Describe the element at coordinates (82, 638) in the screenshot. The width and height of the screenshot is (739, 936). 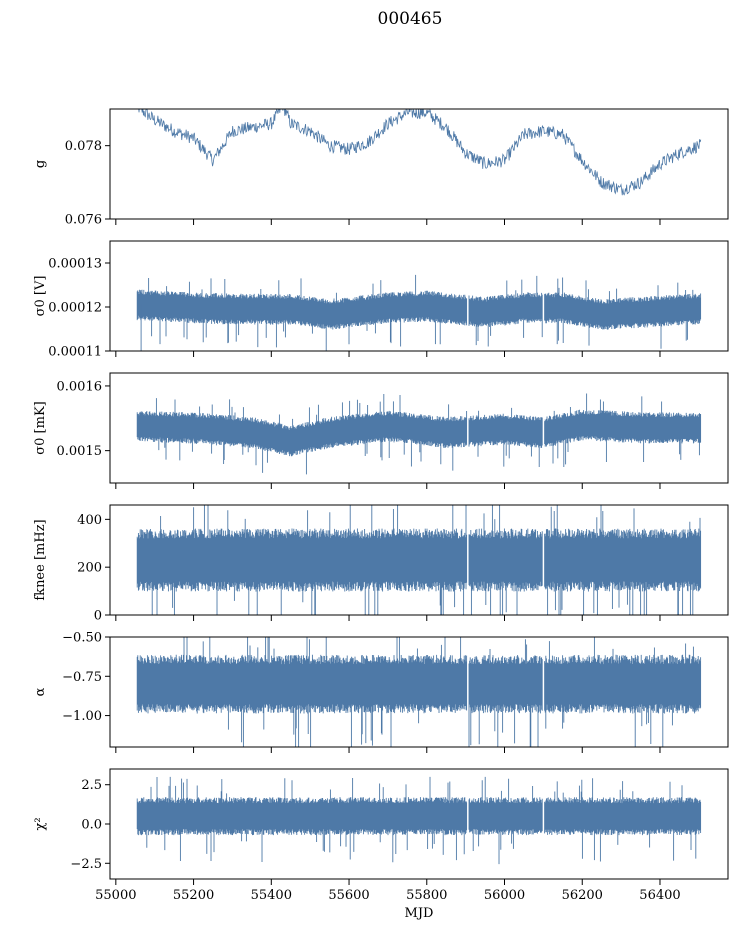
I see `y-tick-label: −0.50` at that location.